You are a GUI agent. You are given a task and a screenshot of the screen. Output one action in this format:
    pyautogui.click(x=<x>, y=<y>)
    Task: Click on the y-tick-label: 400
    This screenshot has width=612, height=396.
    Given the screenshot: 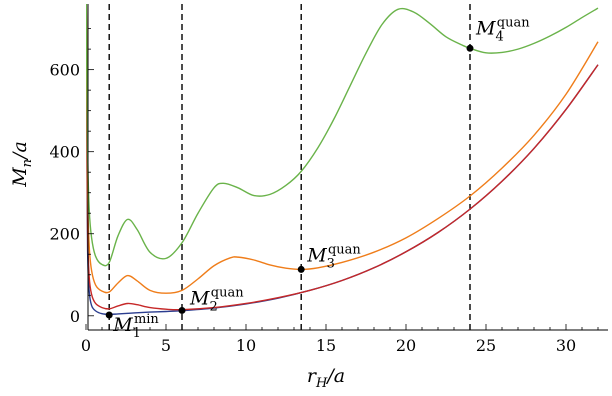 What is the action you would take?
    pyautogui.click(x=64, y=152)
    